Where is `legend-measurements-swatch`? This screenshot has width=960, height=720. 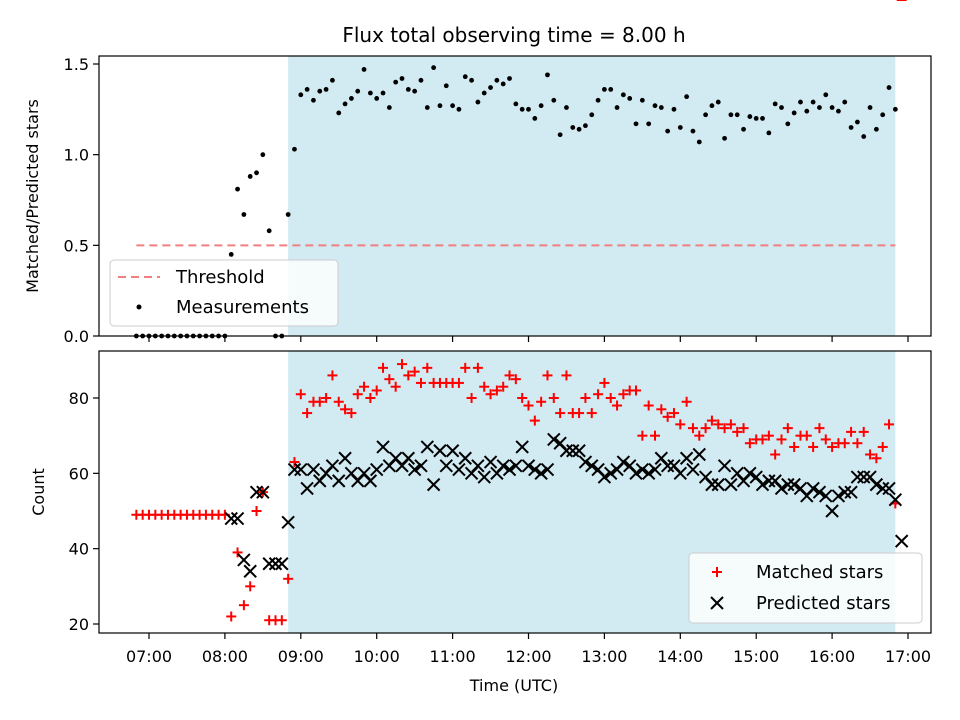 legend-measurements-swatch is located at coordinates (139, 307).